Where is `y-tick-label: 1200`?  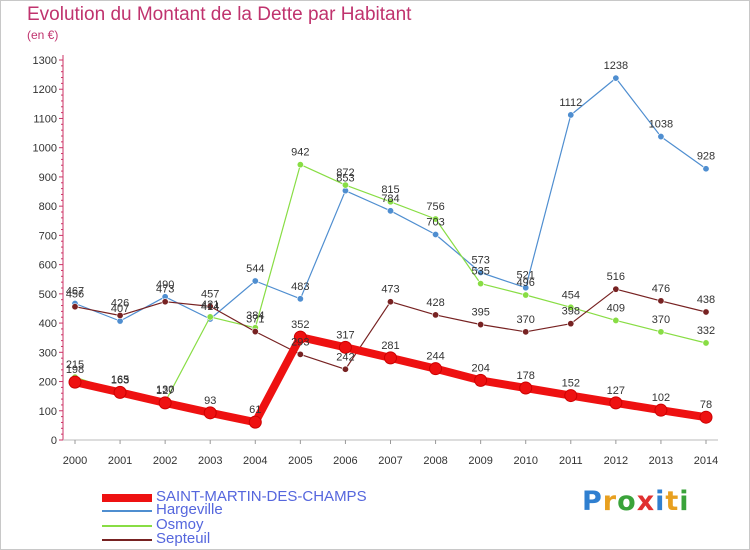
y-tick-label: 1200 is located at coordinates (45, 90).